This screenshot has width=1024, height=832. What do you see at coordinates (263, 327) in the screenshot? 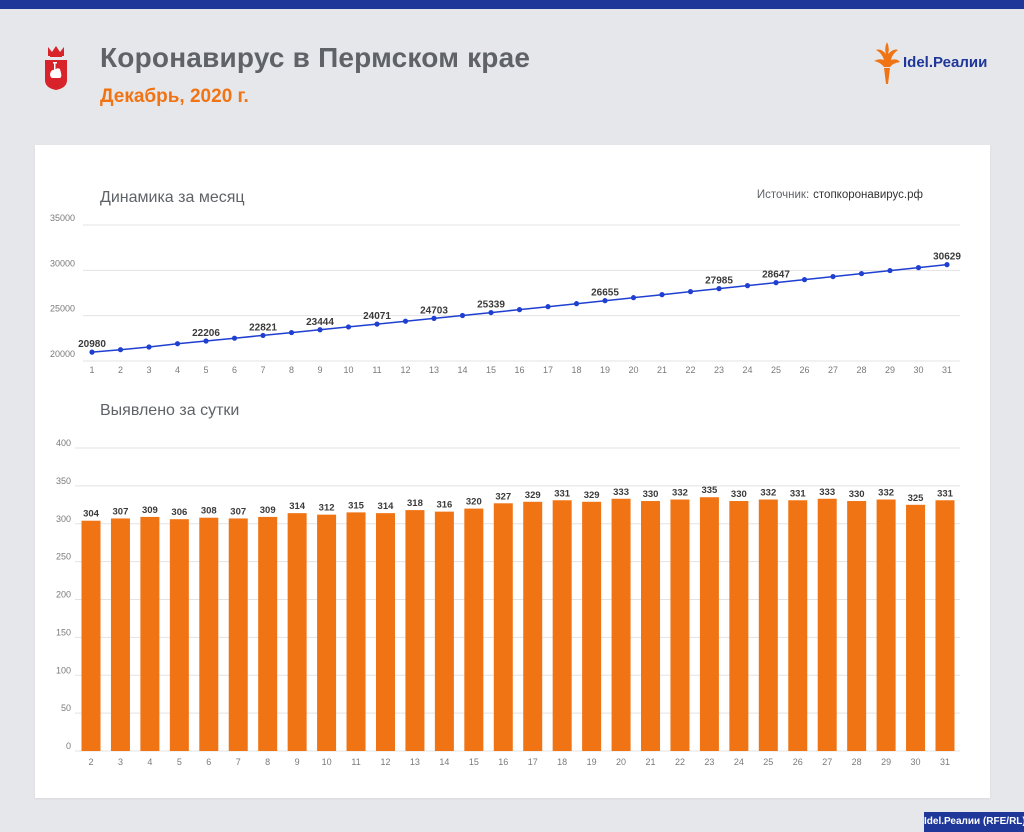
I see `line-data-label: 22821` at bounding box center [263, 327].